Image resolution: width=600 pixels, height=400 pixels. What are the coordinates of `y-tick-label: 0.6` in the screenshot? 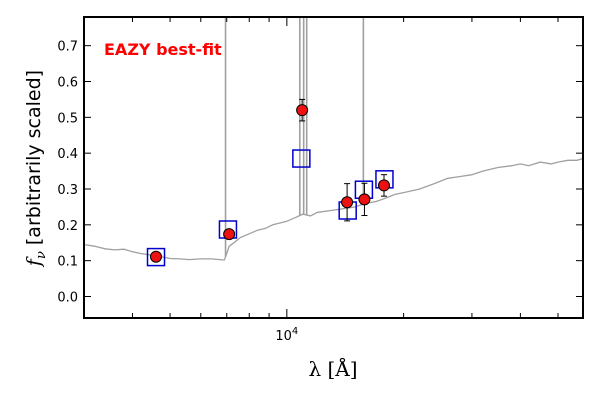 It's located at (67, 83).